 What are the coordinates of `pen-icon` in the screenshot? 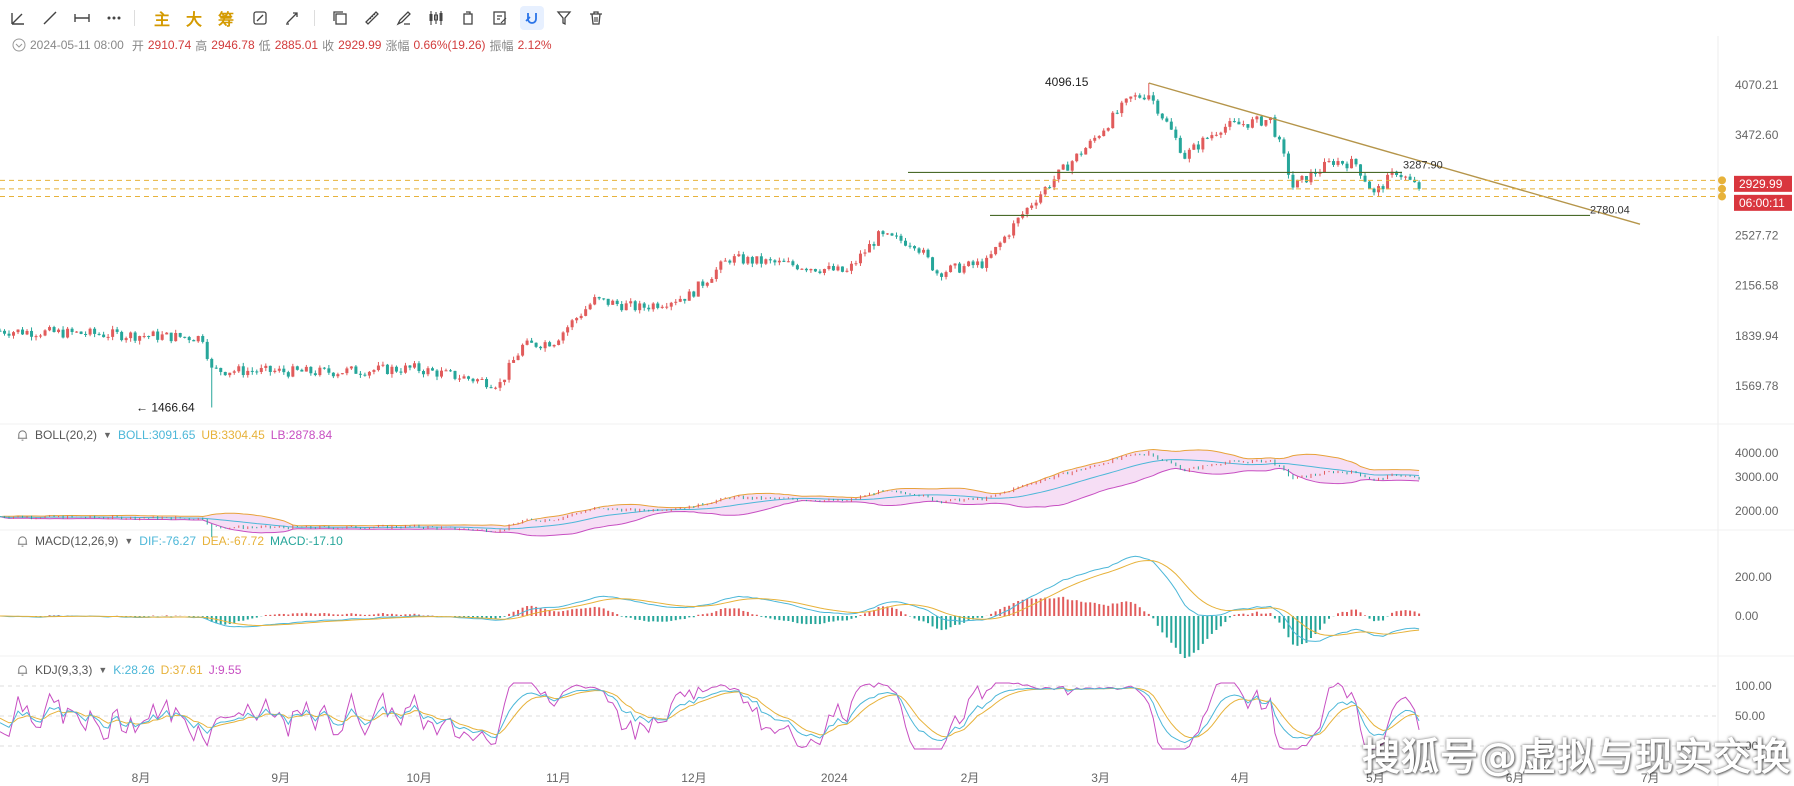 It's located at (404, 18).